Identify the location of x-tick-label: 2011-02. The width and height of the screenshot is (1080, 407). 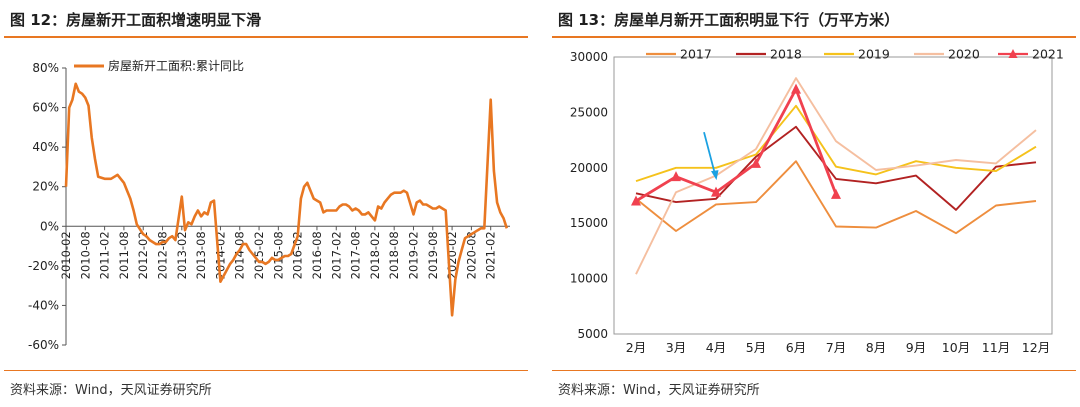
(105, 255).